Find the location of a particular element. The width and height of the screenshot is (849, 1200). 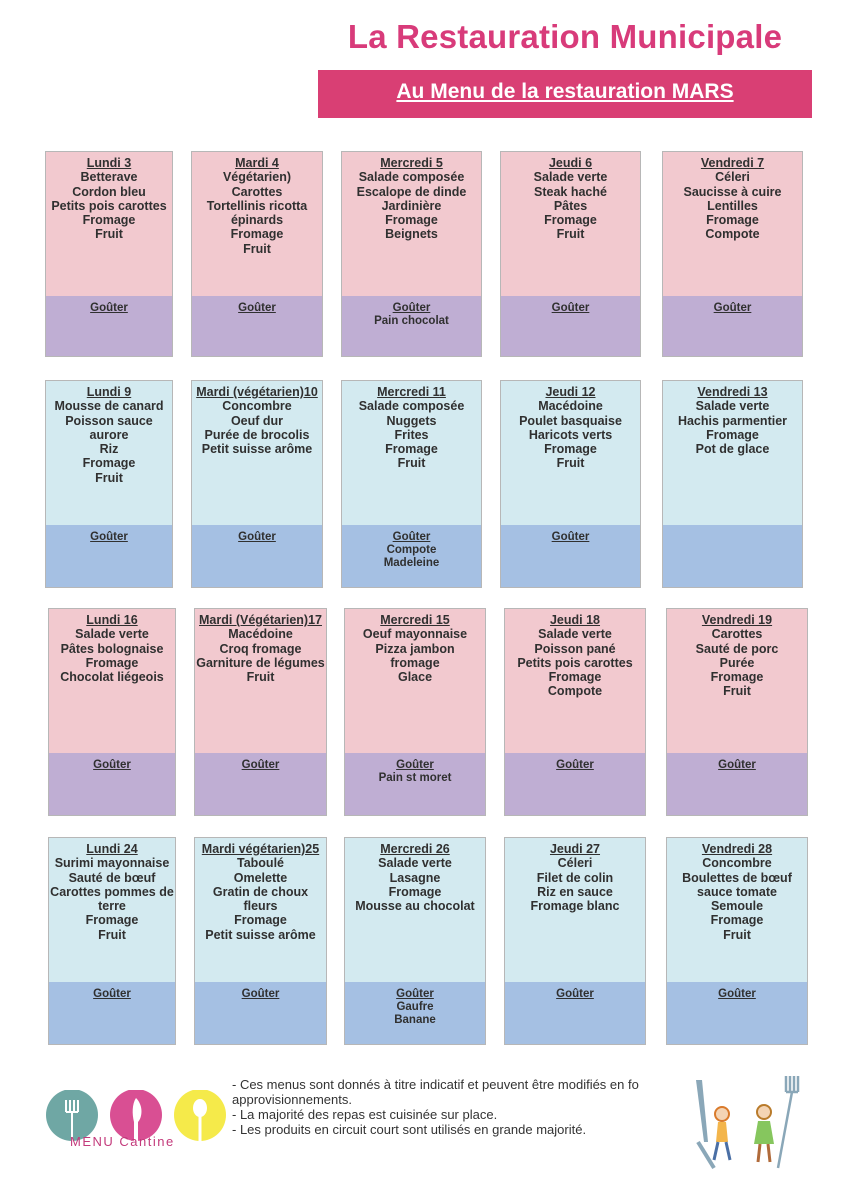

day-label: Vendredi 19 is located at coordinates (737, 620).